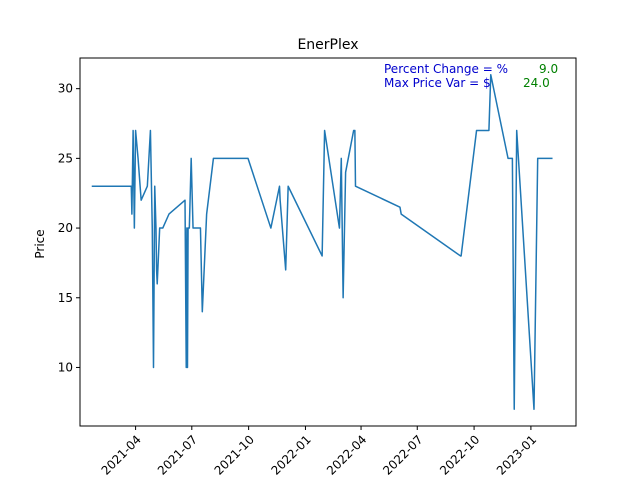  What do you see at coordinates (536, 83) in the screenshot?
I see `annotation-value: 24.0` at bounding box center [536, 83].